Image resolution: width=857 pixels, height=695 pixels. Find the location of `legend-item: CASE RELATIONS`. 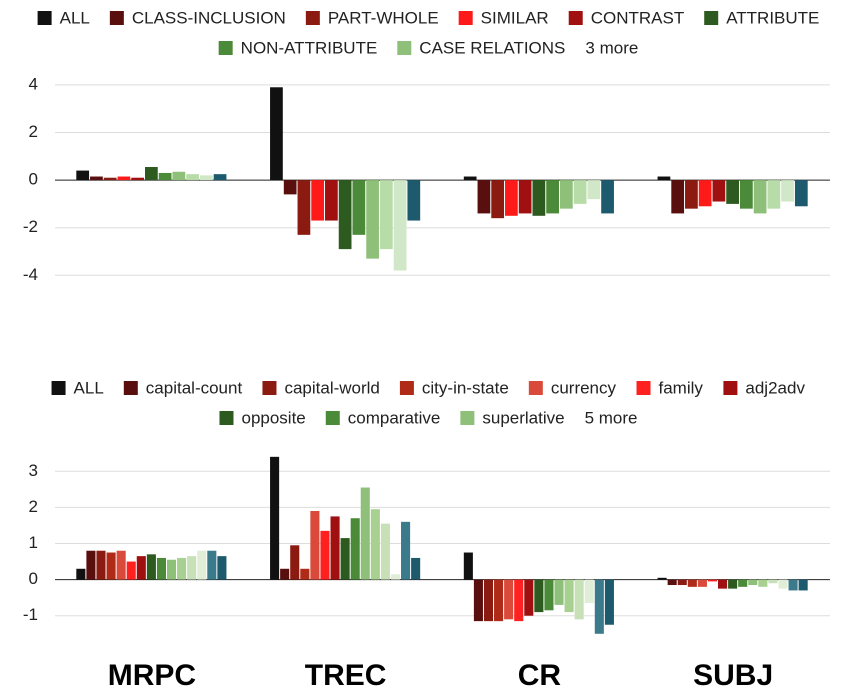

legend-item: CASE RELATIONS is located at coordinates (481, 47).